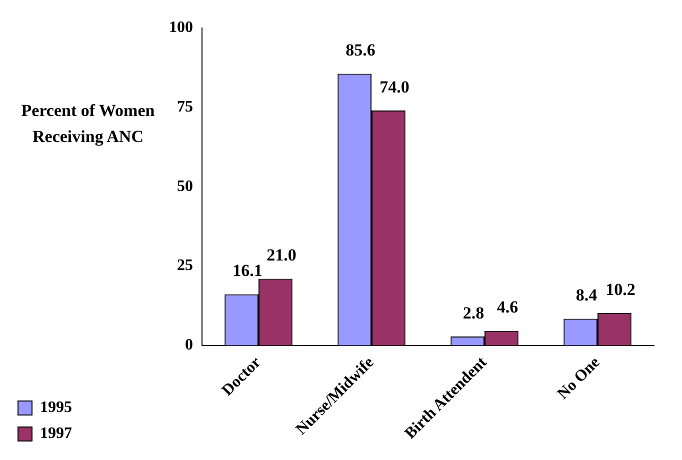 The height and width of the screenshot is (460, 682). What do you see at coordinates (621, 289) in the screenshot?
I see `text: 10.2` at bounding box center [621, 289].